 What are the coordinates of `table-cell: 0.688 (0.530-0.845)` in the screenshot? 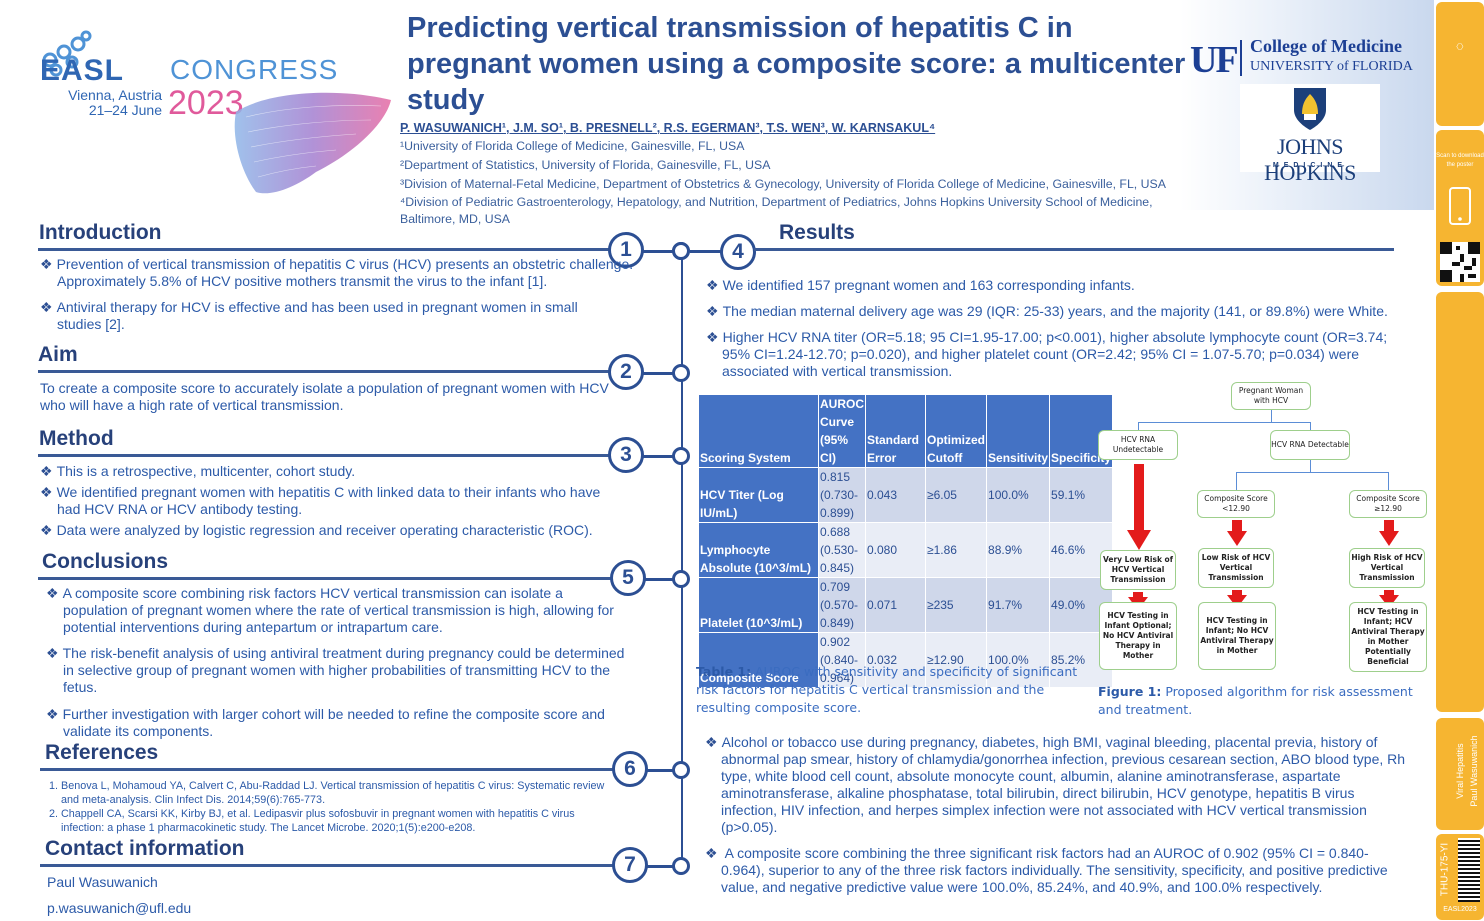 It's located at (842, 550).